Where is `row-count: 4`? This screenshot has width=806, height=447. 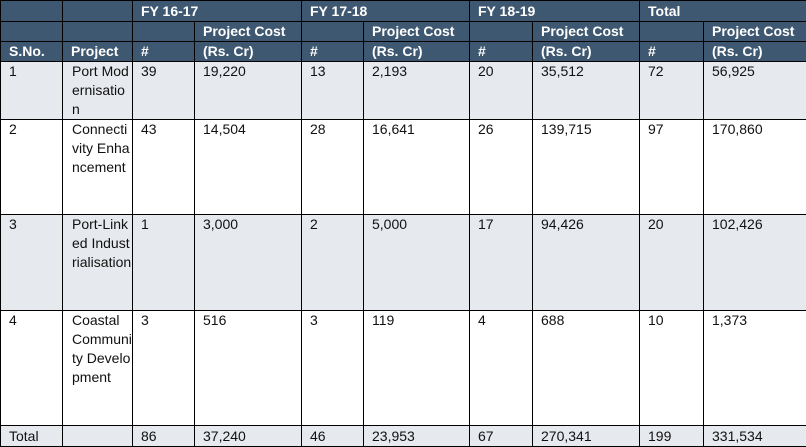 row-count: 4 is located at coordinates (501, 368).